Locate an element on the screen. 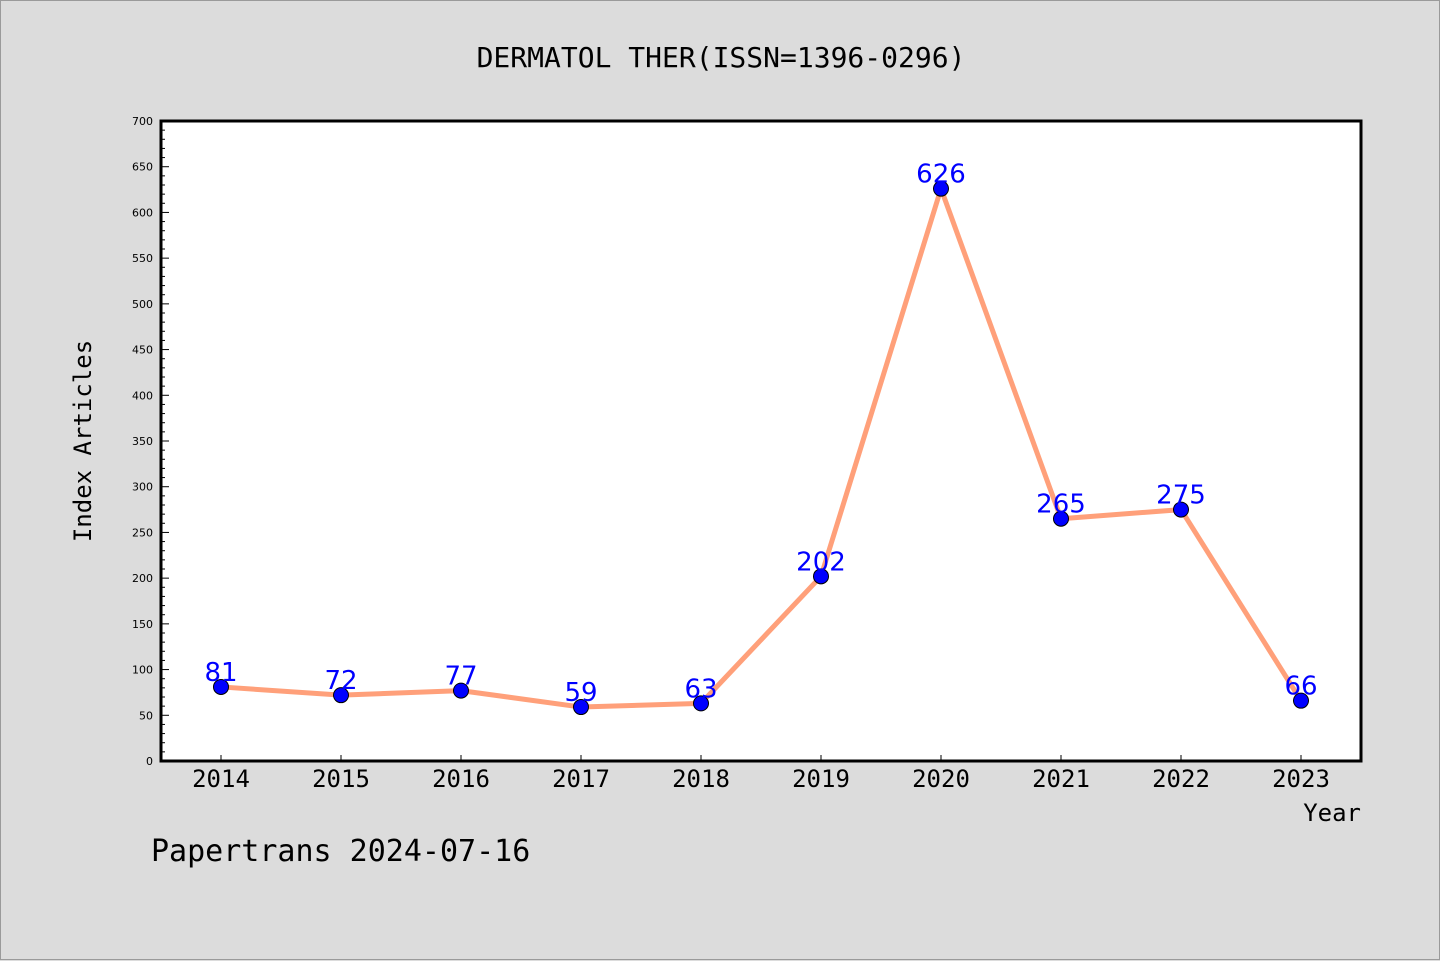 This screenshot has height=961, width=1440. data-label: 59 is located at coordinates (580, 693).